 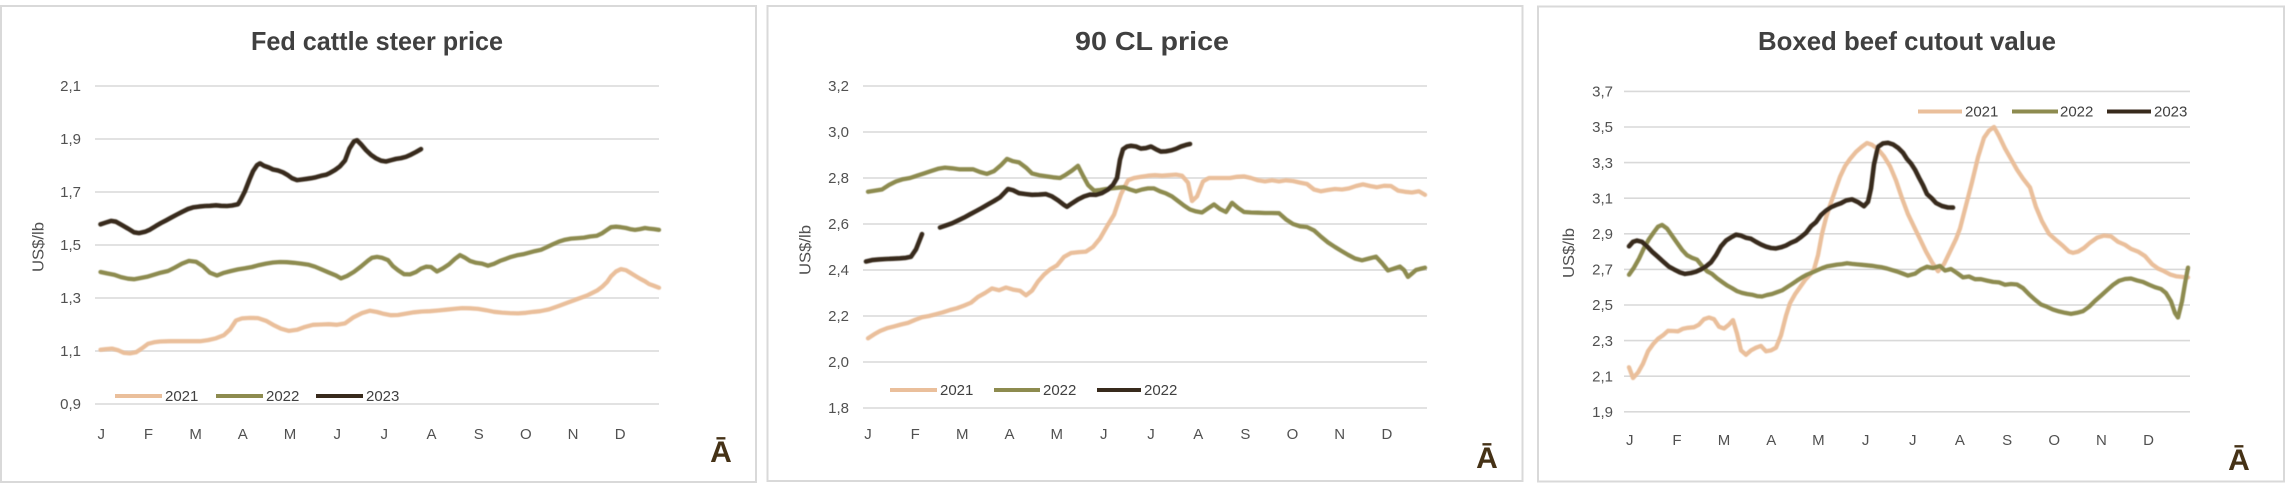 I want to click on svg-text: 2,5, so click(x=1602, y=305).